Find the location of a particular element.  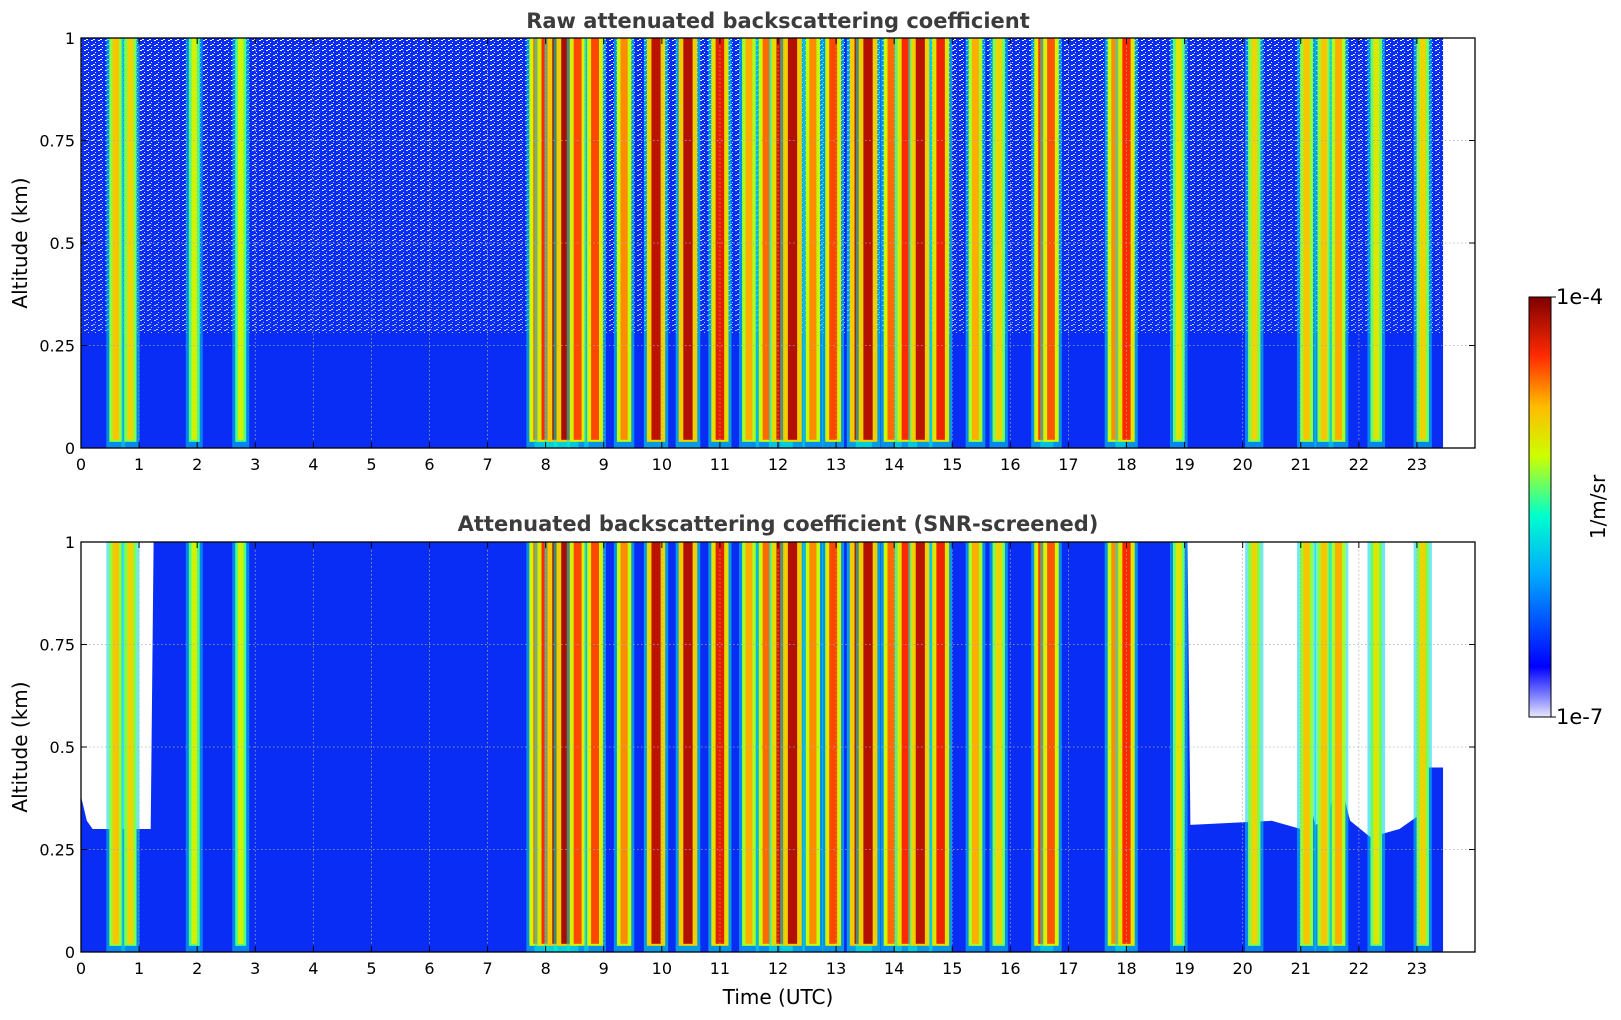

x-tick-label: 15 is located at coordinates (952, 464).